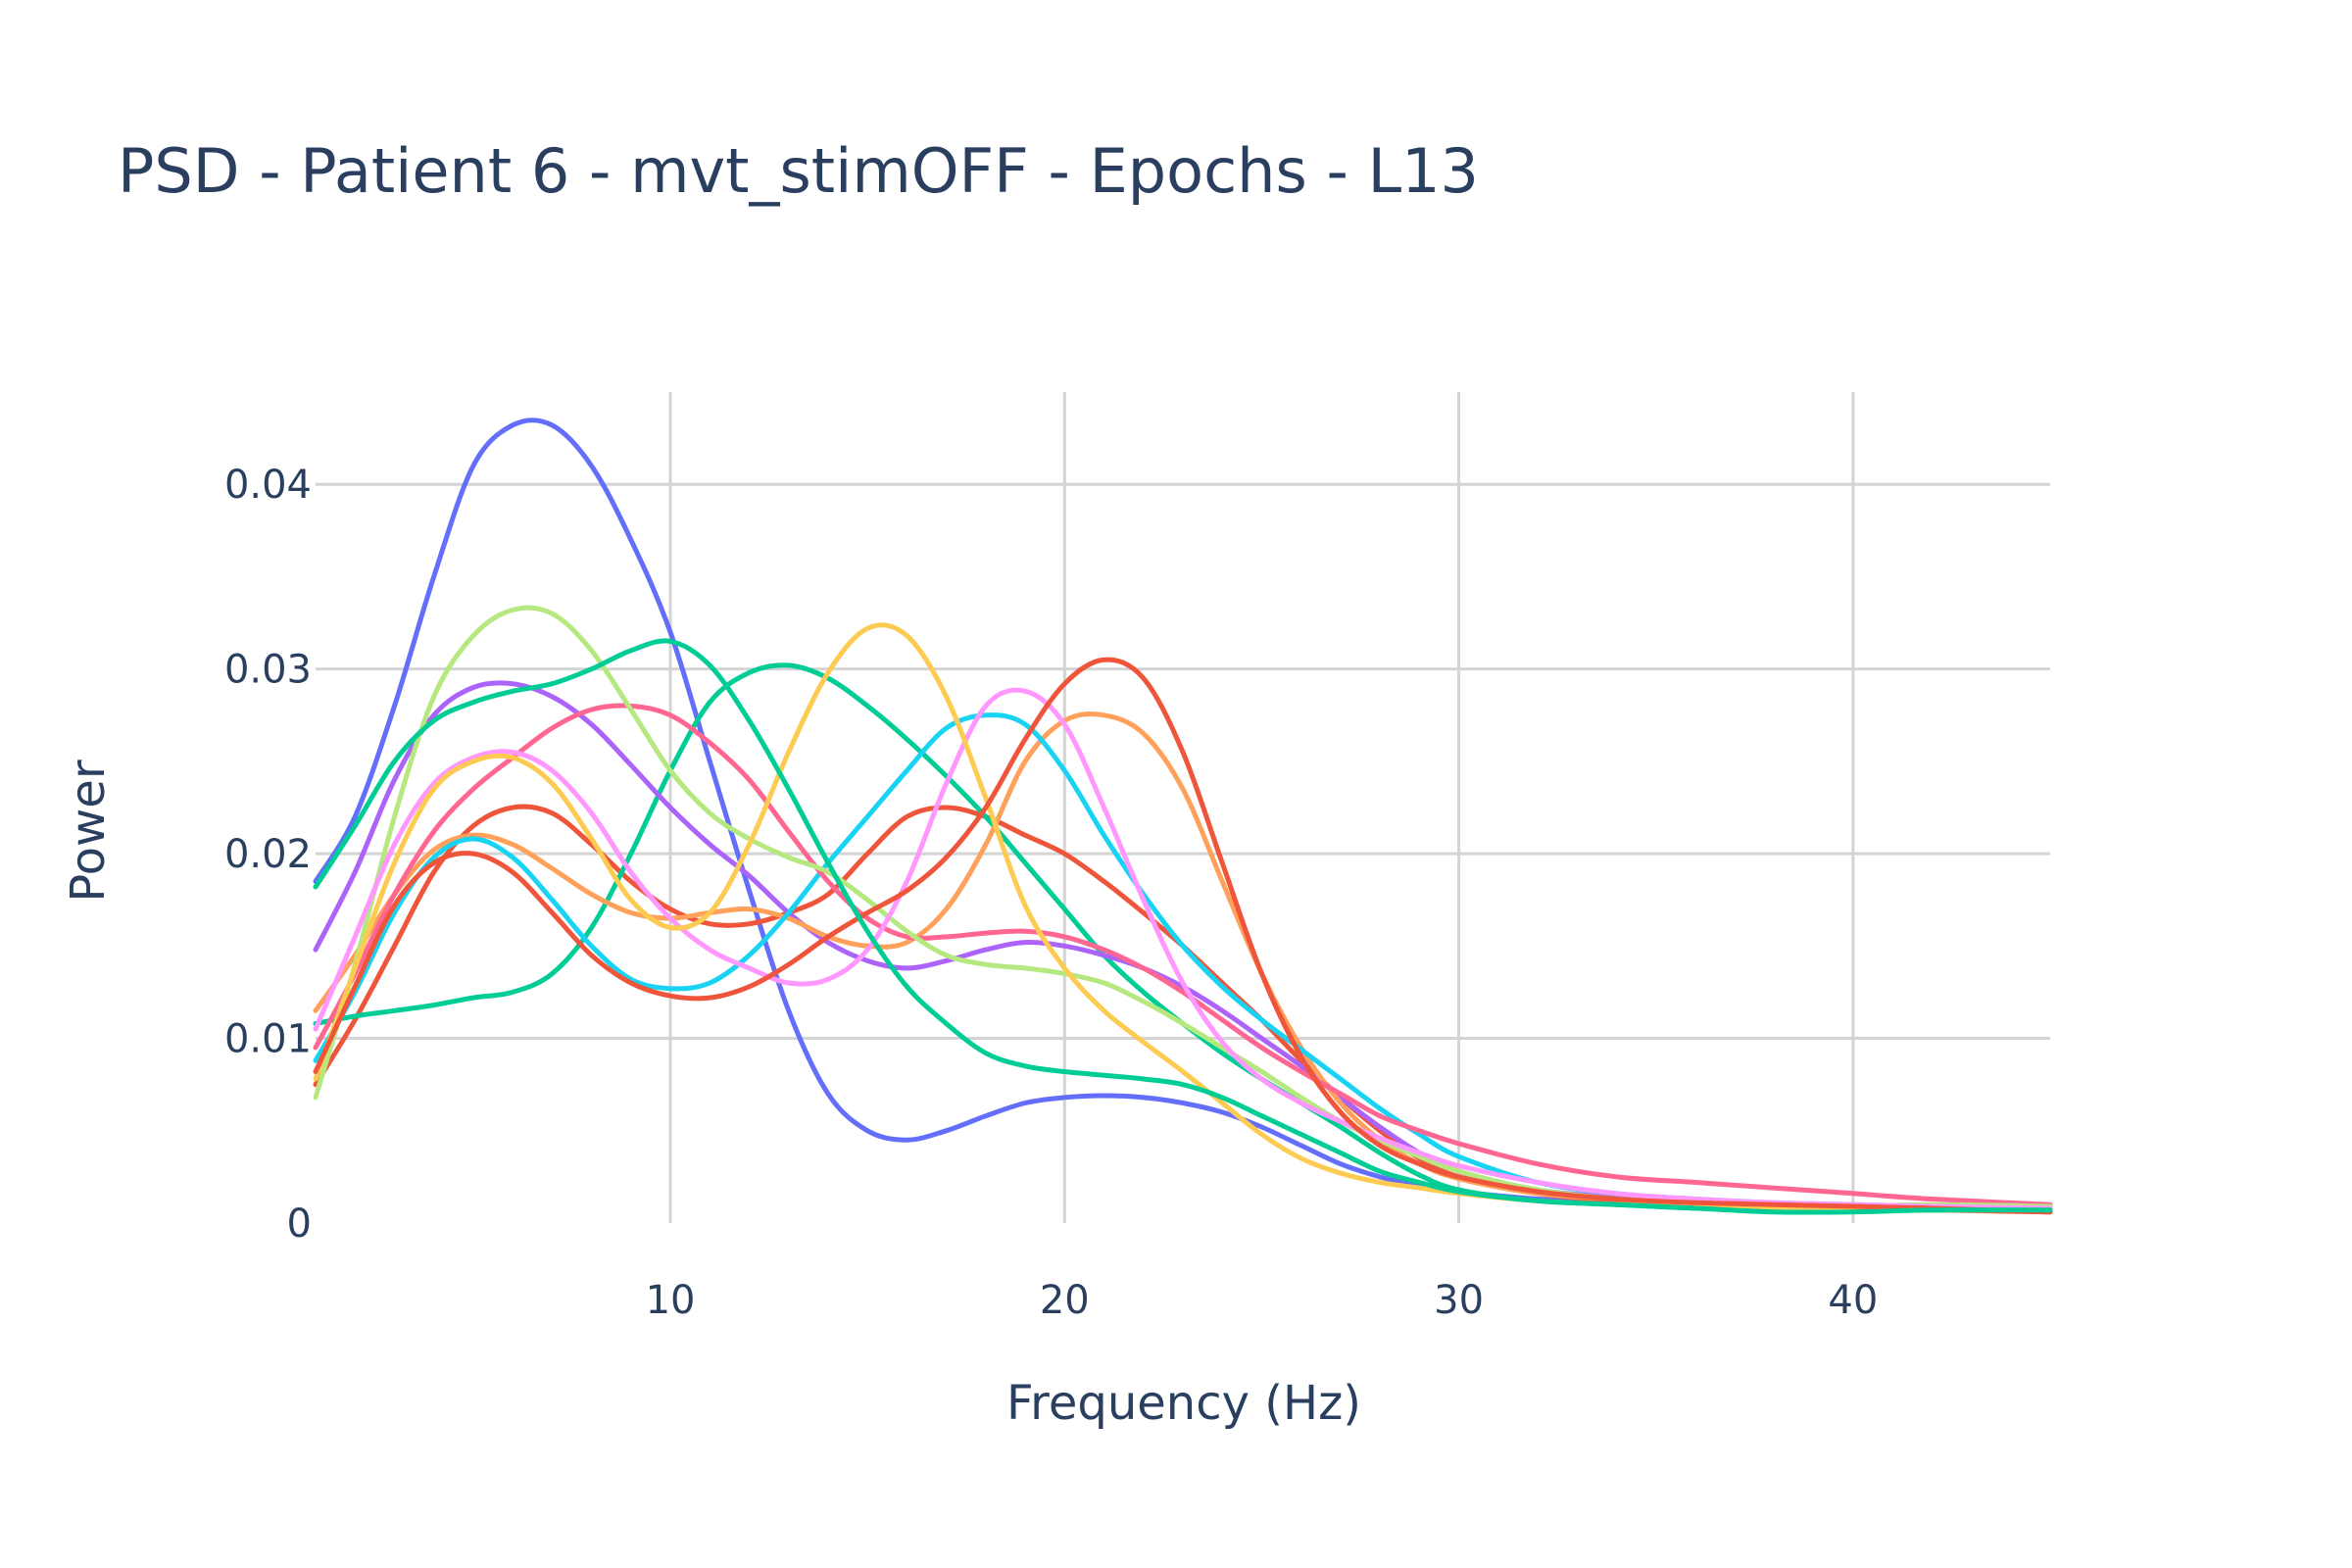 This screenshot has width=2352, height=1568. I want to click on x-tick-label: 40, so click(1853, 1300).